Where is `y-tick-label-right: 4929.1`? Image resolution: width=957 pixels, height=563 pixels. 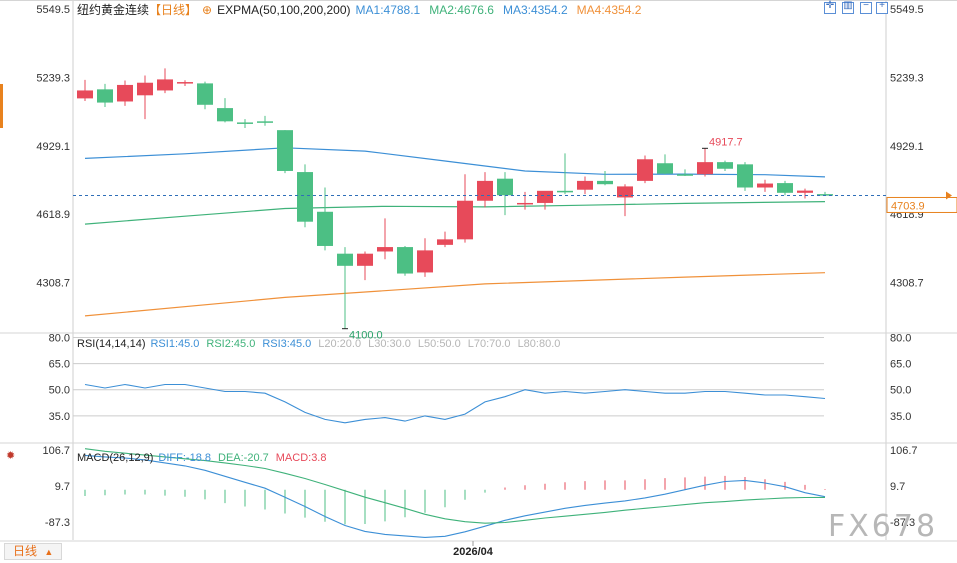 y-tick-label-right: 4929.1 is located at coordinates (907, 147).